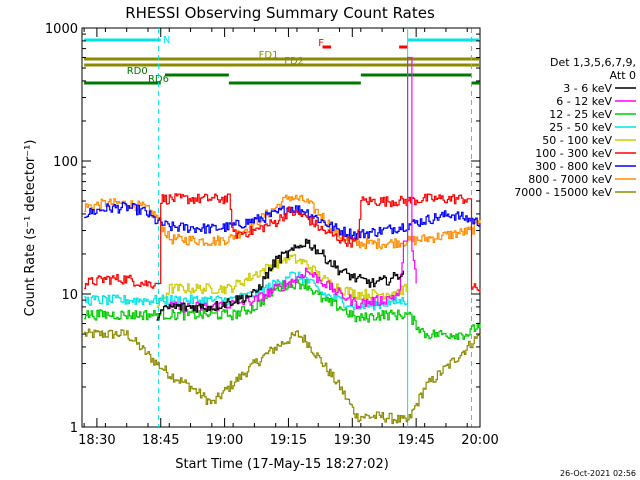 The width and height of the screenshot is (640, 480). What do you see at coordinates (61, 29) in the screenshot?
I see `y-tick-label: 1000` at bounding box center [61, 29].